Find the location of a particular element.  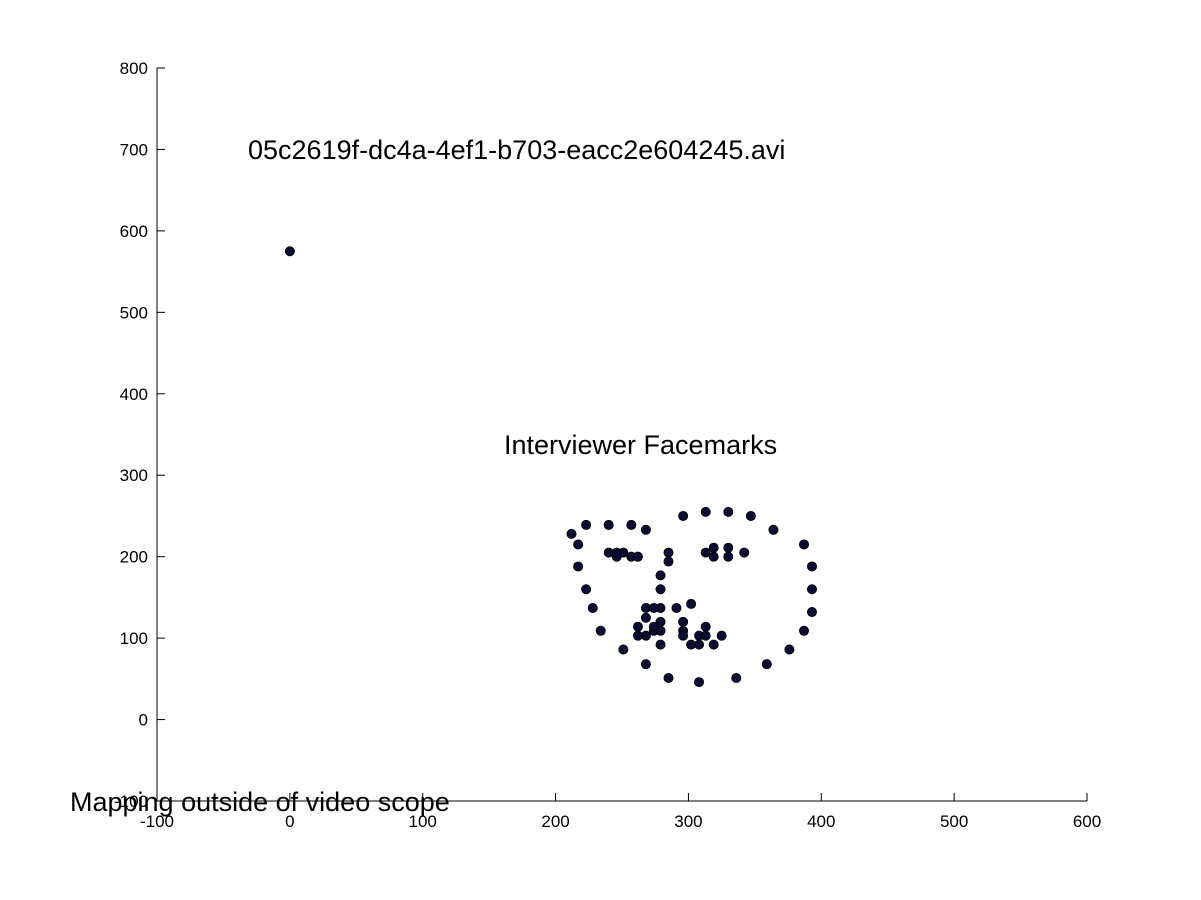

interviewer-facemarks-label: Interviewer Facemarks is located at coordinates (640, 445).